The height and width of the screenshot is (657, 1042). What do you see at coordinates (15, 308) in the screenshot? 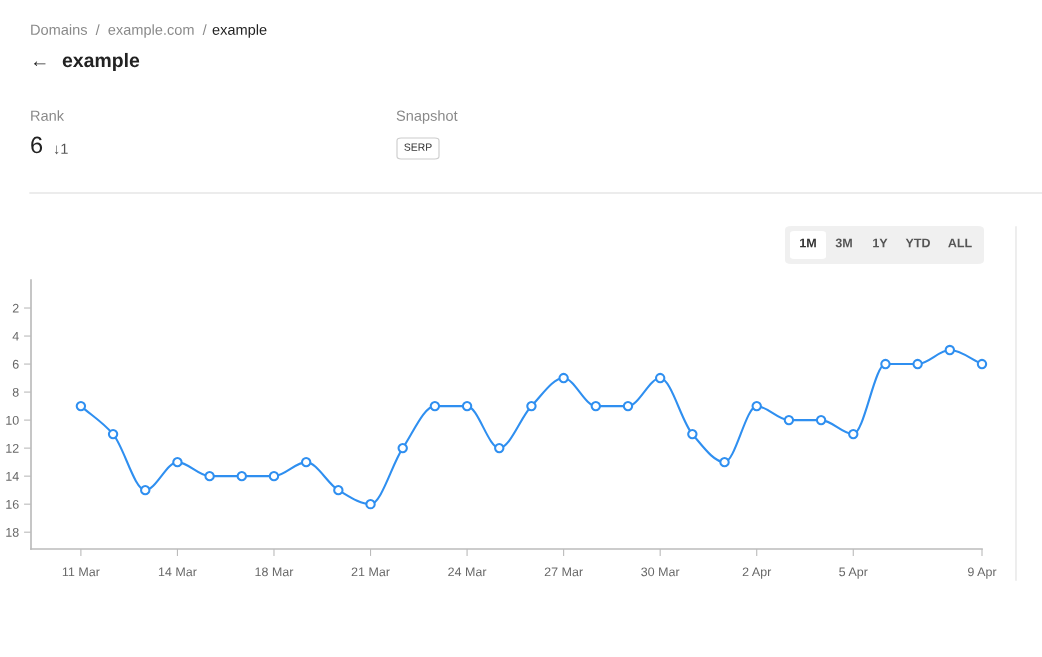
I see `y-tick-label: 2` at bounding box center [15, 308].